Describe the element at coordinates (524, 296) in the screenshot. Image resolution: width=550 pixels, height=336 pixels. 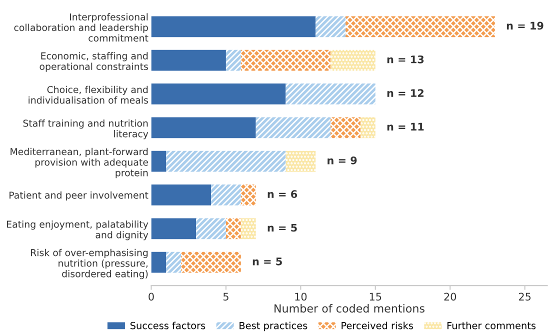
I see `x-tick-label: 25` at that location.